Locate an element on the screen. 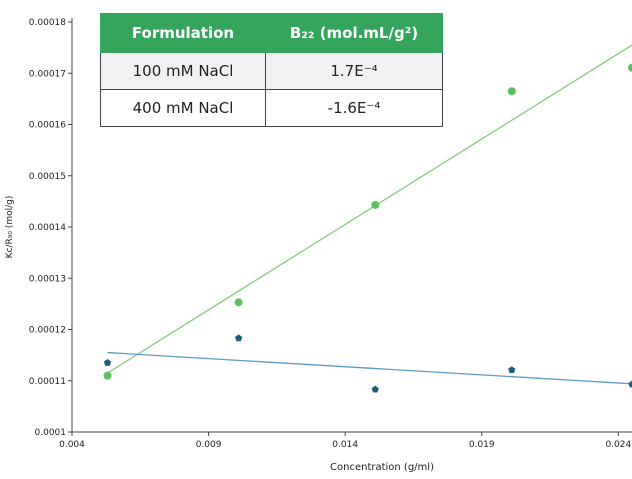  table-cell-b22: 1.7E⁻⁴ is located at coordinates (354, 71).